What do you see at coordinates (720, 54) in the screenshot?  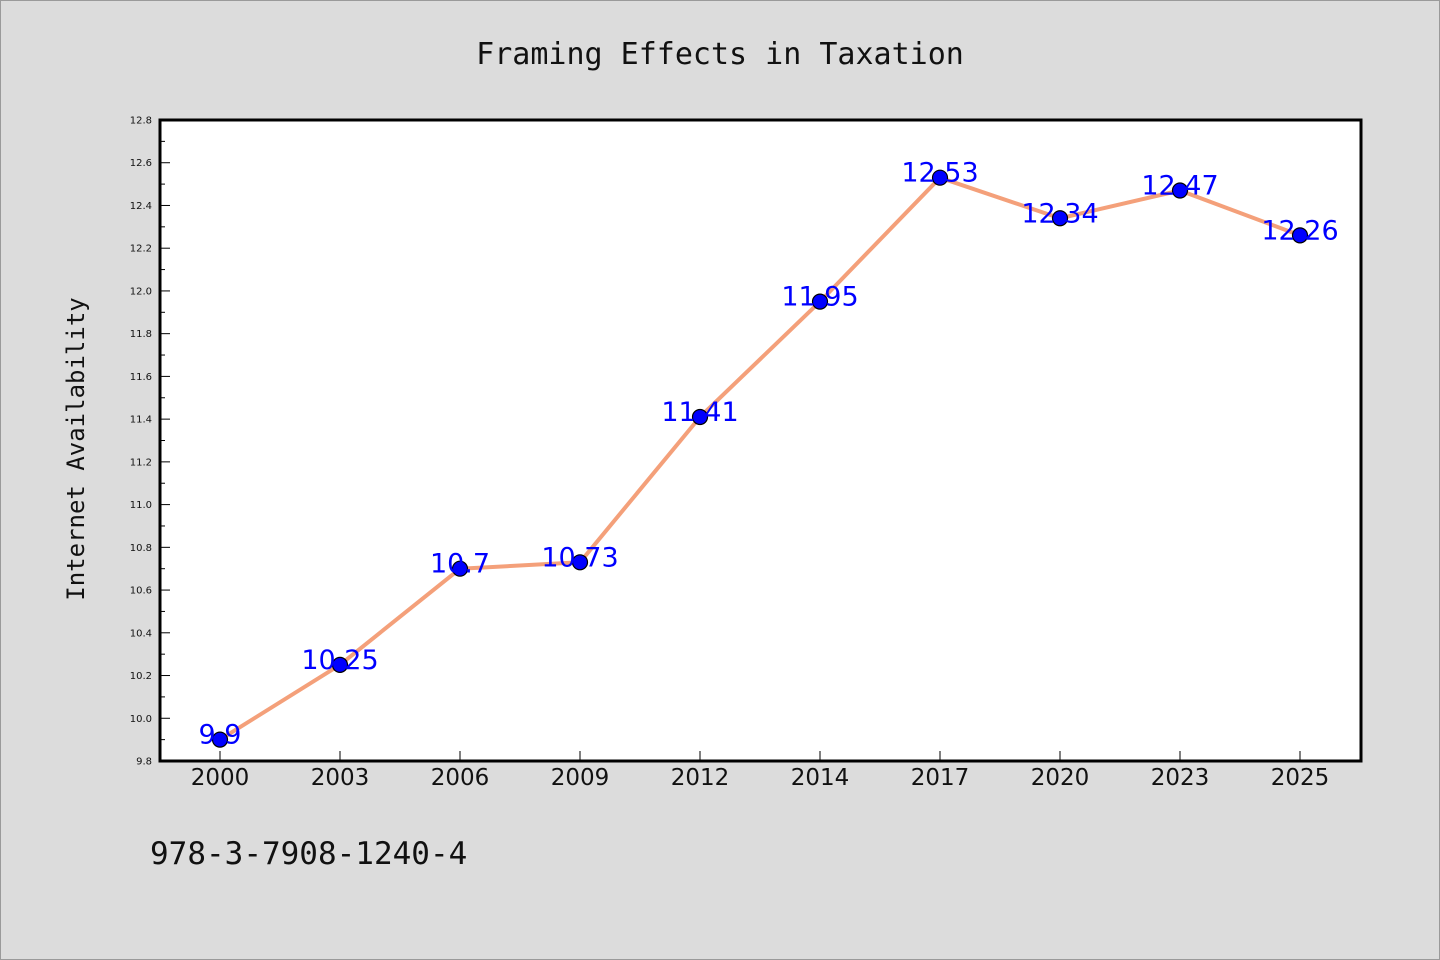 I see `chart-title: Framing Effects in Taxation` at bounding box center [720, 54].